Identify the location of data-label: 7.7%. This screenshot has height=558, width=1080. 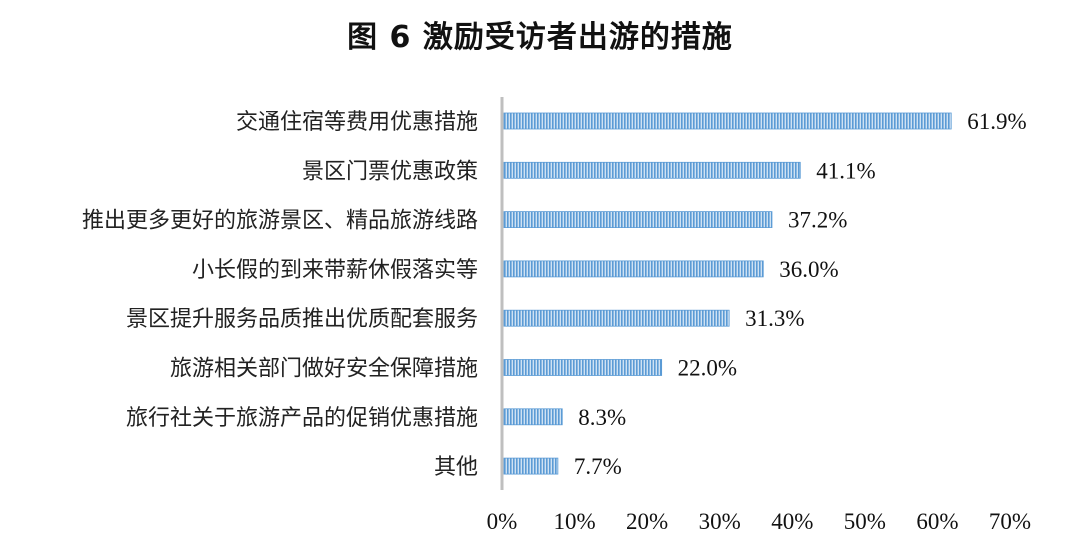
(598, 466).